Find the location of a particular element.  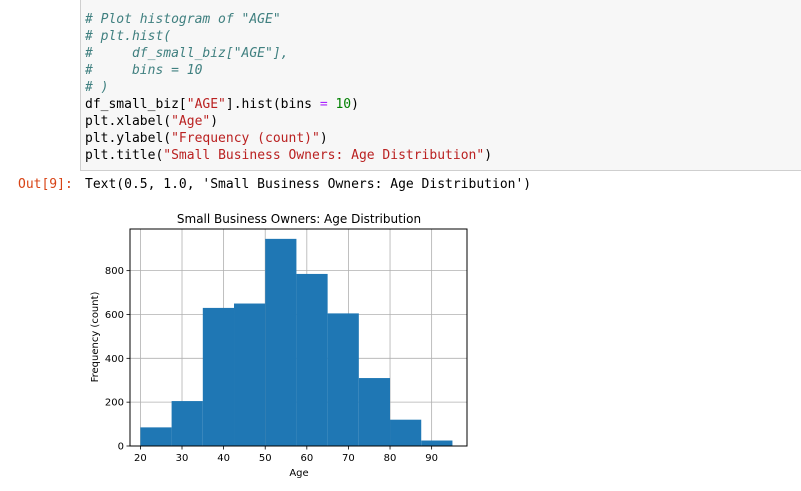

code-token: ].hist(bins is located at coordinates (272, 104).